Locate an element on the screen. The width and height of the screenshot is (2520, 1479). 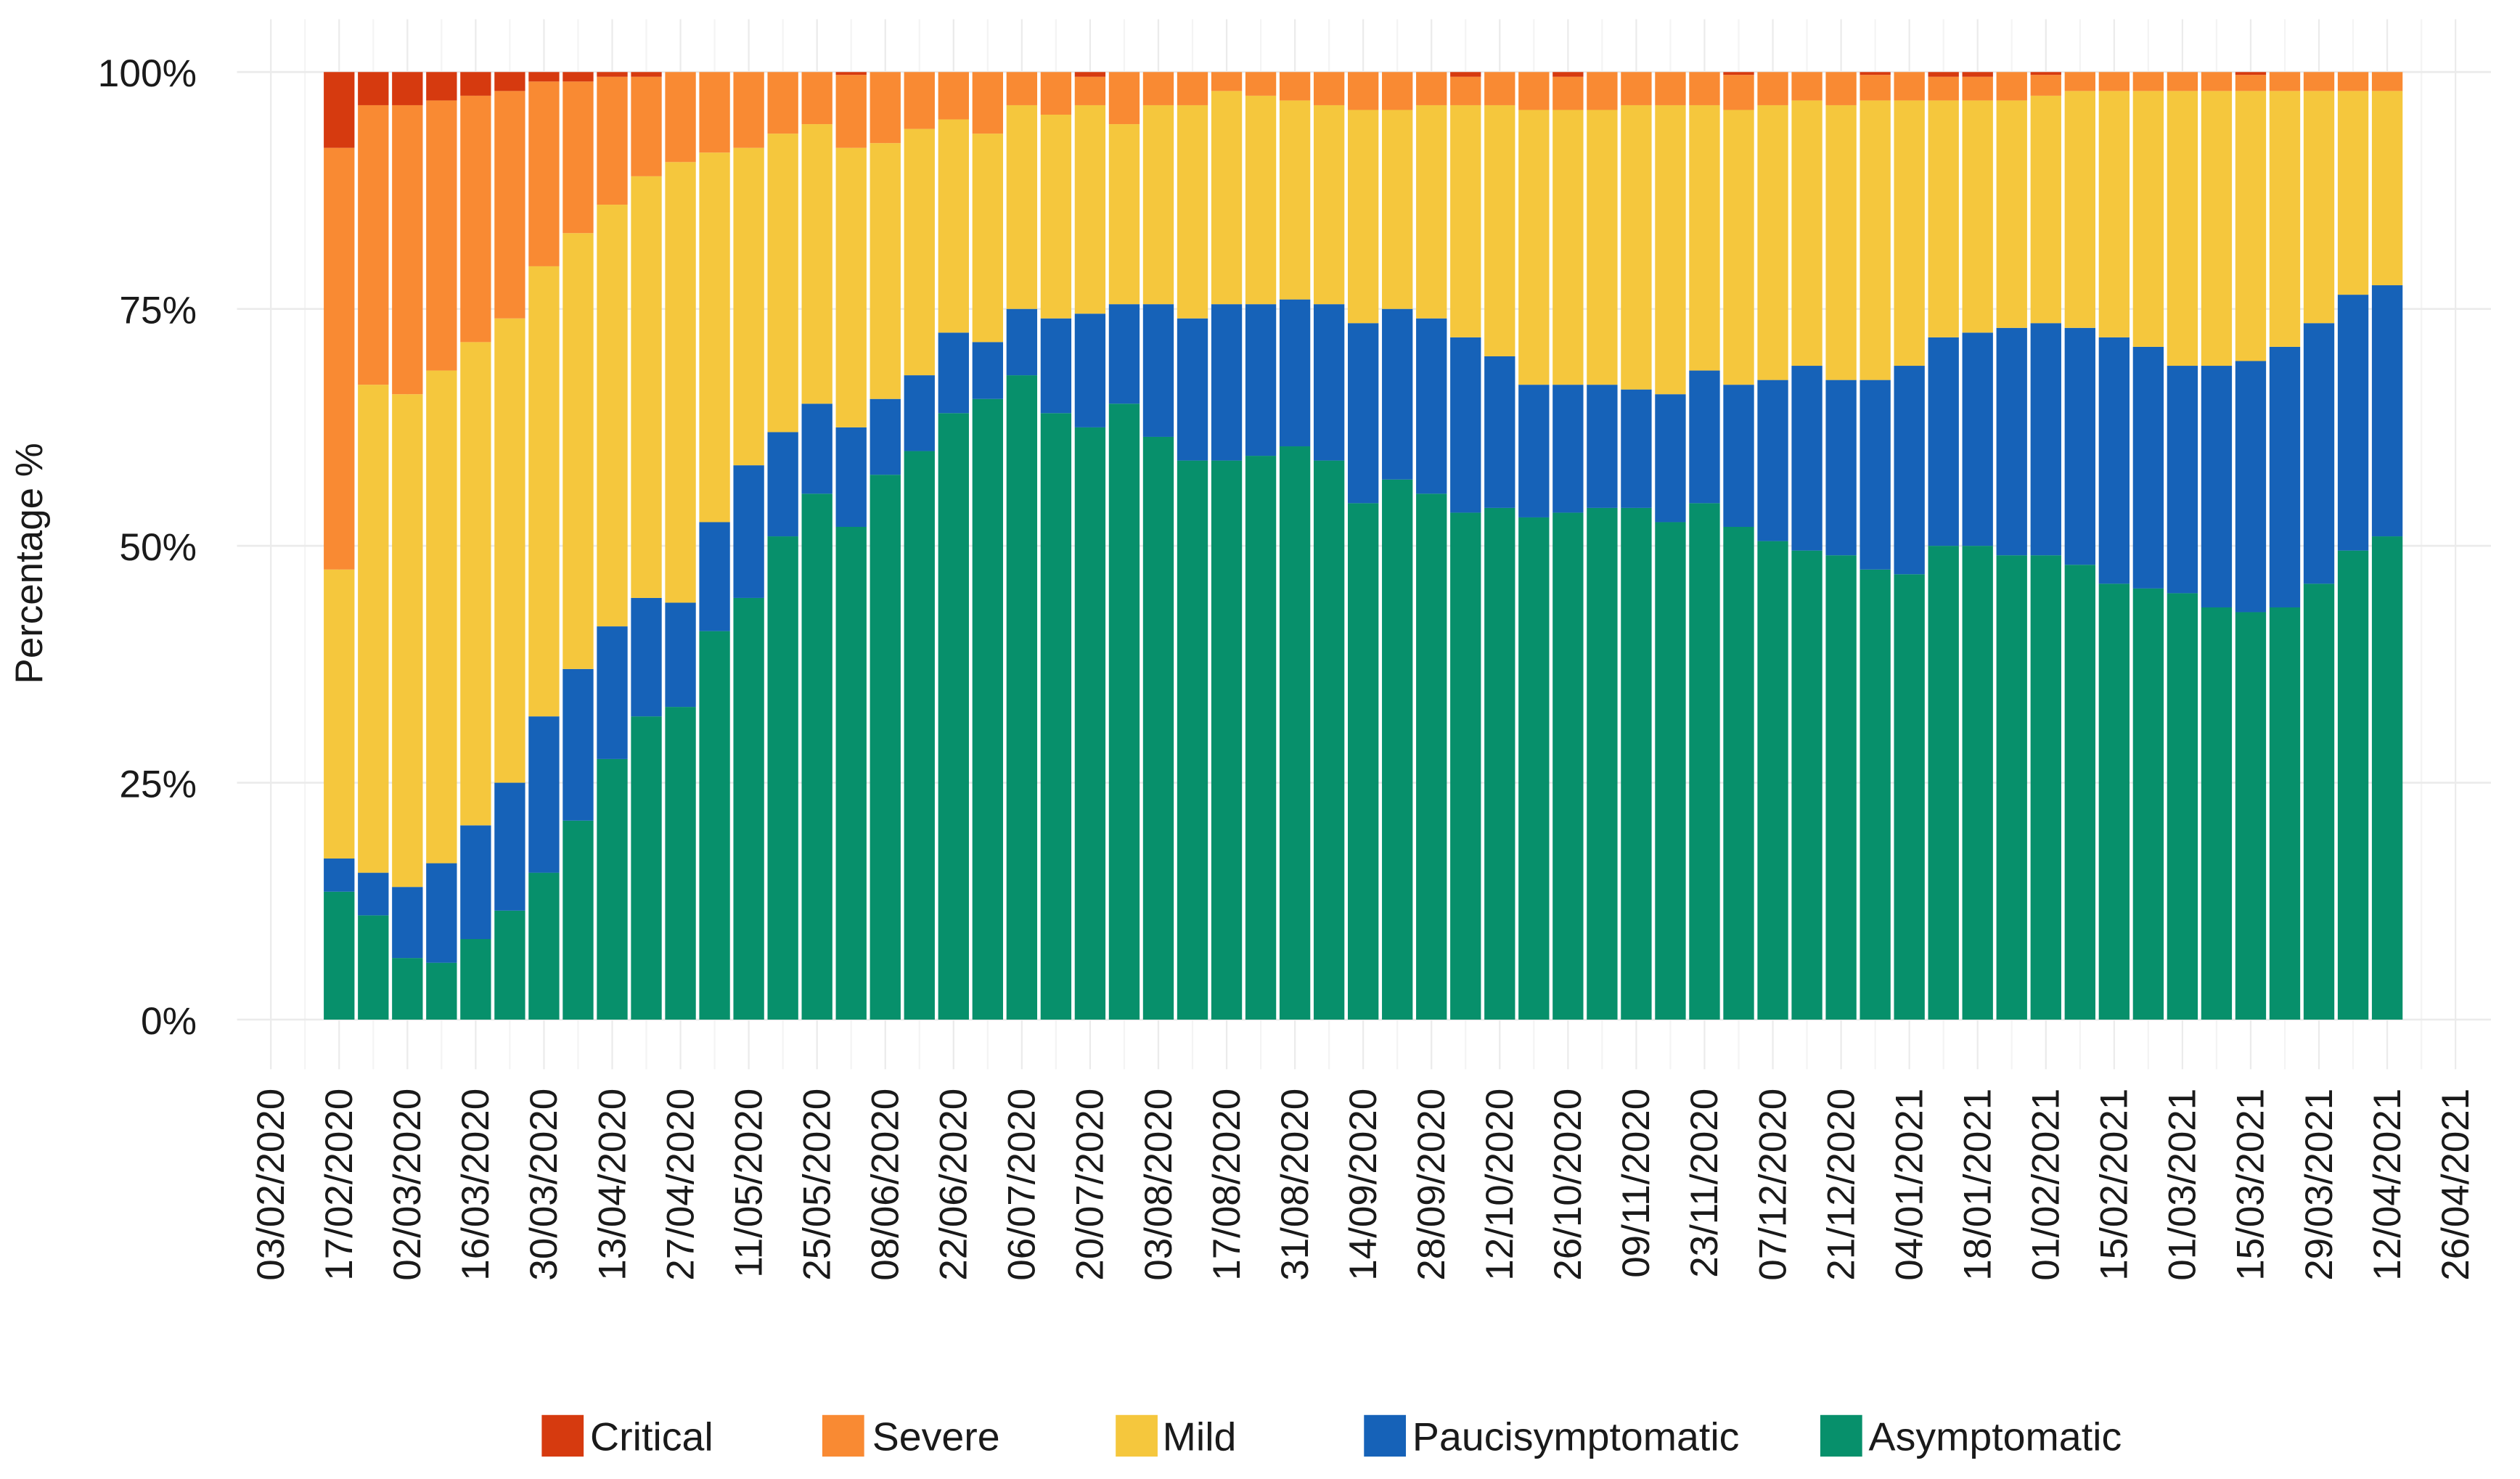
x-tick-label: 12/10/2020 is located at coordinates (1499, 1185).